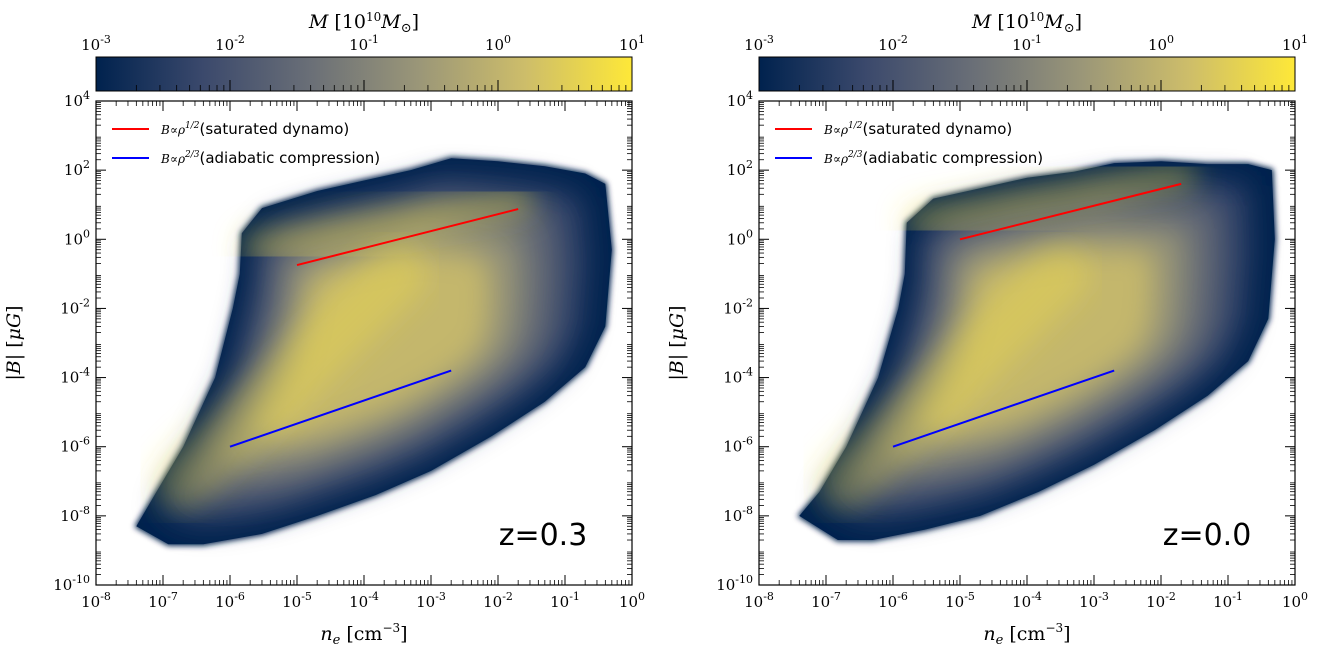 The height and width of the screenshot is (645, 1322). Describe the element at coordinates (543, 535) in the screenshot. I see `redshift-label: z=0.3` at that location.